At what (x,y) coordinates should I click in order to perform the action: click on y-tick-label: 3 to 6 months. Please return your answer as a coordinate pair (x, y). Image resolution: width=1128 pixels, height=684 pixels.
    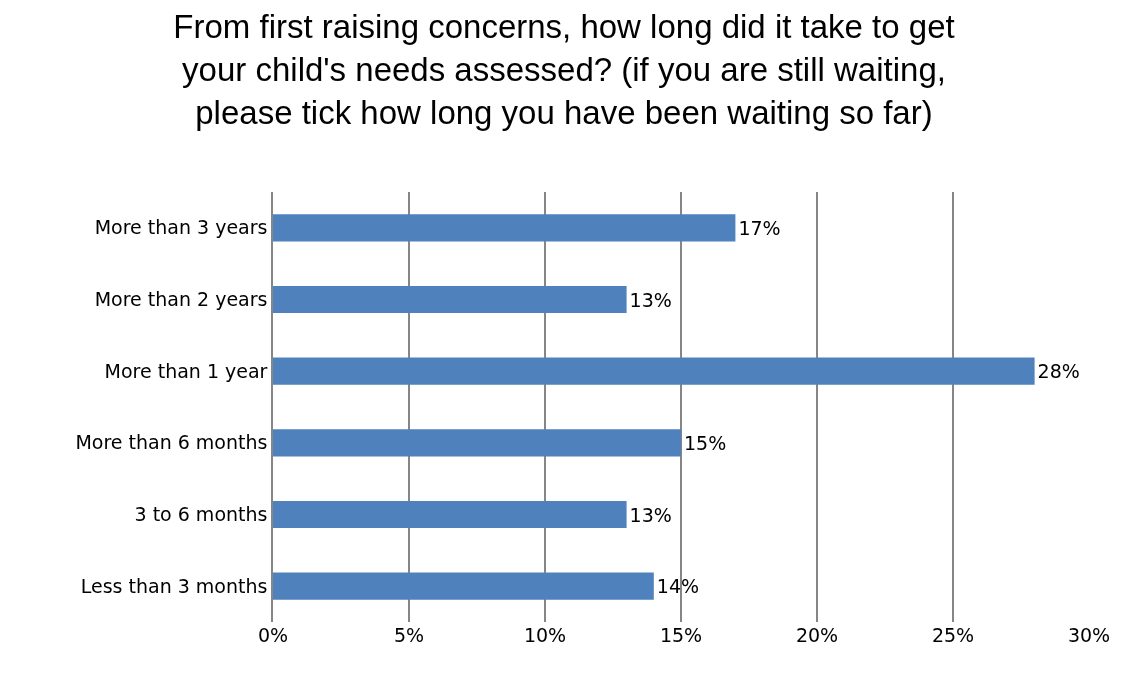
    Looking at the image, I should click on (201, 514).